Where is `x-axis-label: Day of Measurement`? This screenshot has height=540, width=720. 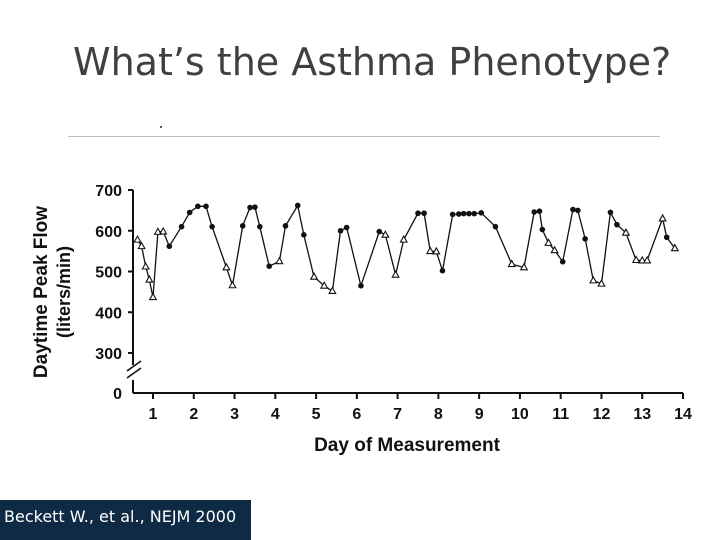
x-axis-label: Day of Measurement is located at coordinates (407, 445).